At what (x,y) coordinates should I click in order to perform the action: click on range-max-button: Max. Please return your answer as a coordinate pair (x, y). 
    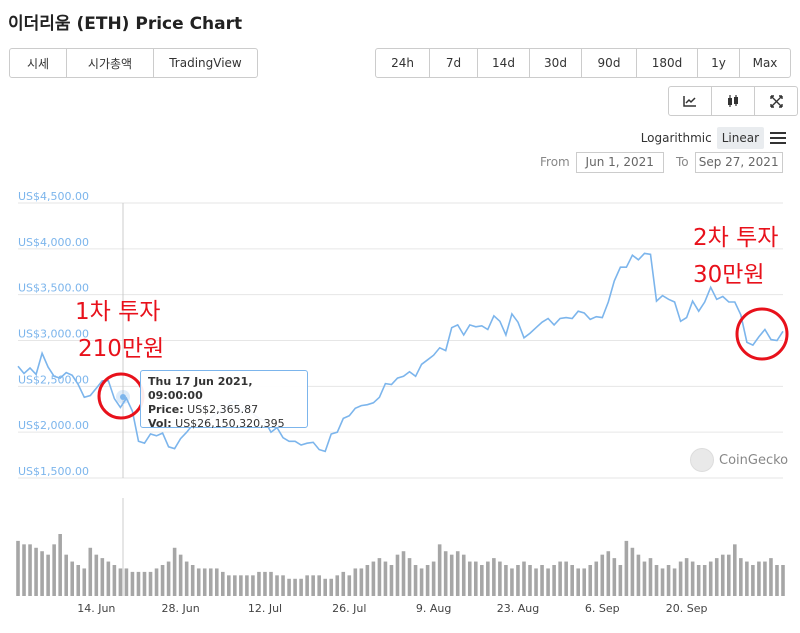
    Looking at the image, I should click on (765, 63).